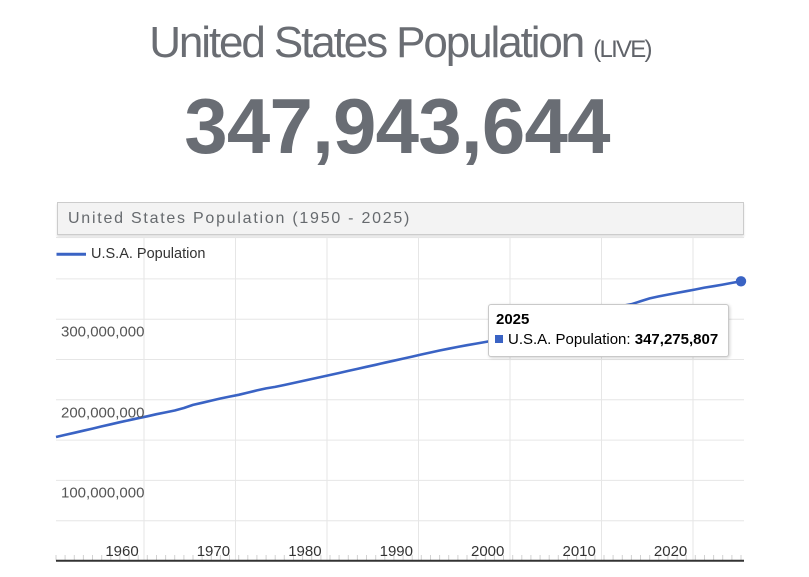 The image size is (809, 577). I want to click on svg-text: 300,000,000, so click(102, 331).